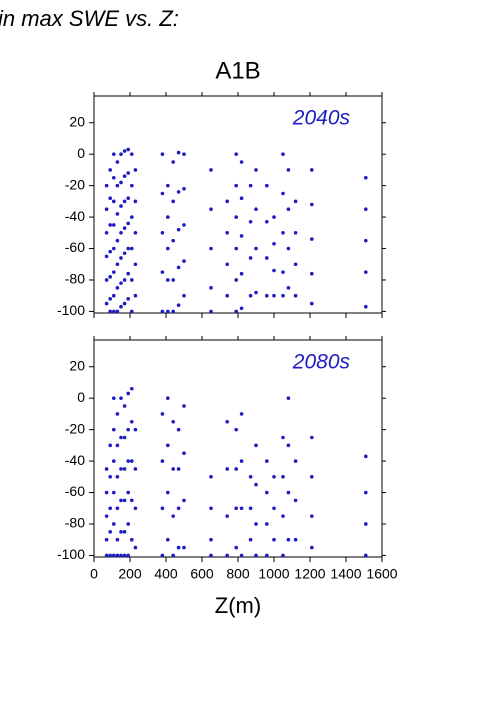 This screenshot has width=501, height=709. What do you see at coordinates (238, 605) in the screenshot?
I see `x-axis-label: Z(m)` at bounding box center [238, 605].